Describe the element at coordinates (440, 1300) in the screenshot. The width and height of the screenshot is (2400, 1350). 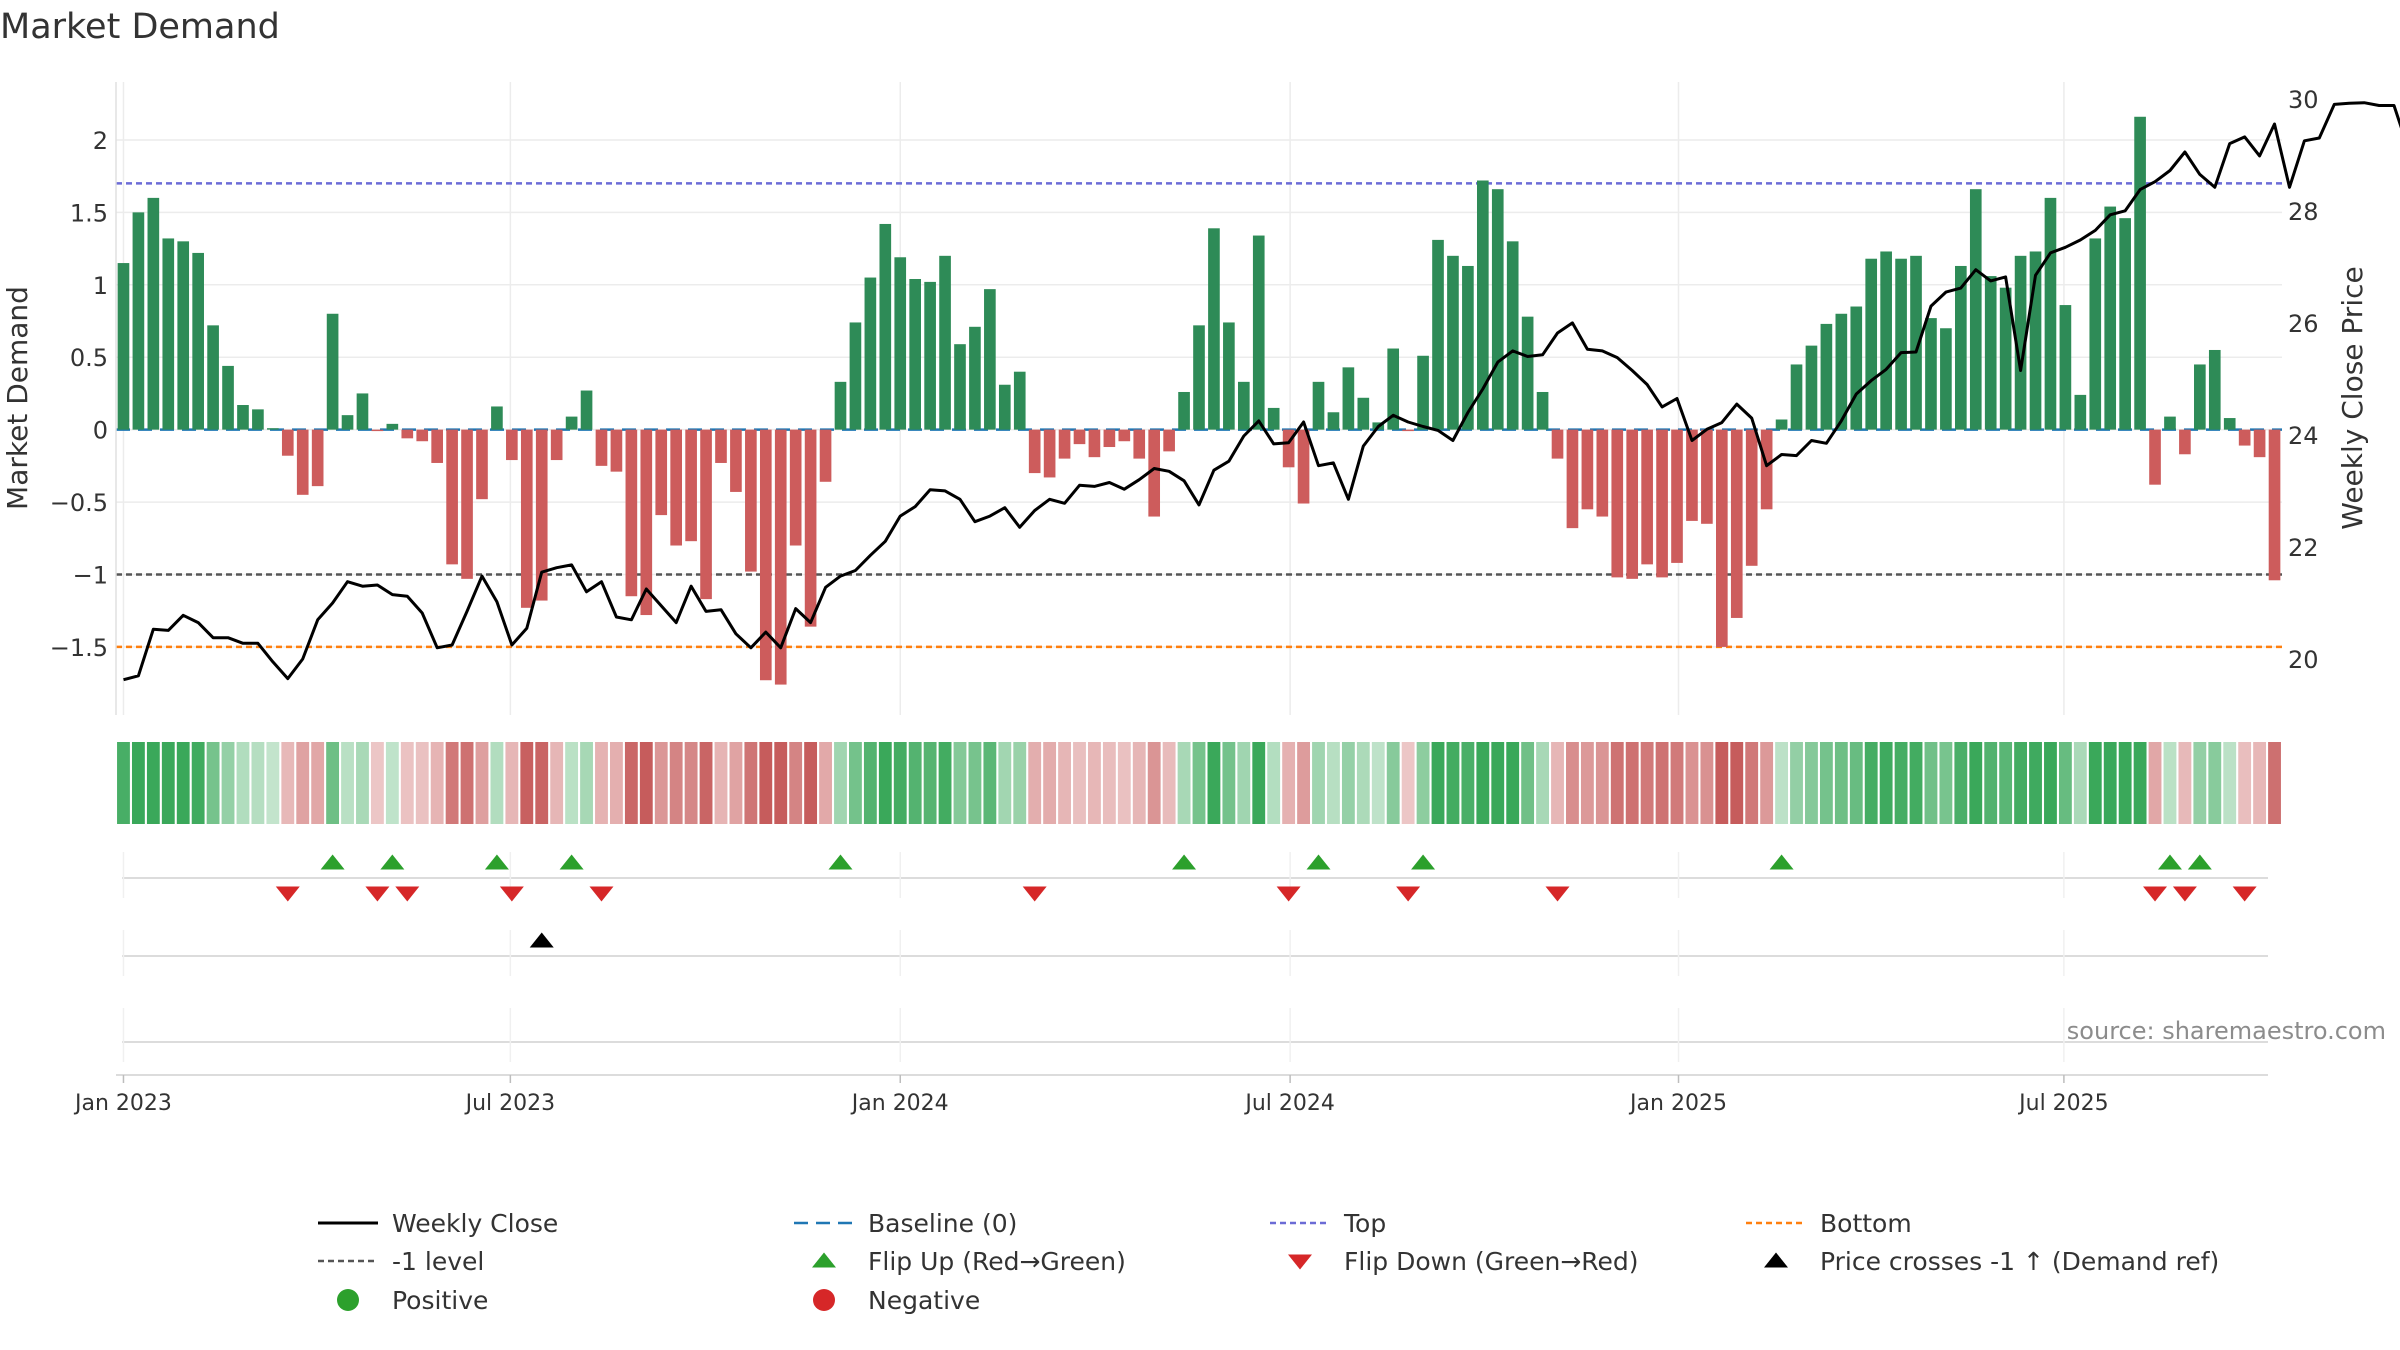
I see `legend-label: Positive` at that location.